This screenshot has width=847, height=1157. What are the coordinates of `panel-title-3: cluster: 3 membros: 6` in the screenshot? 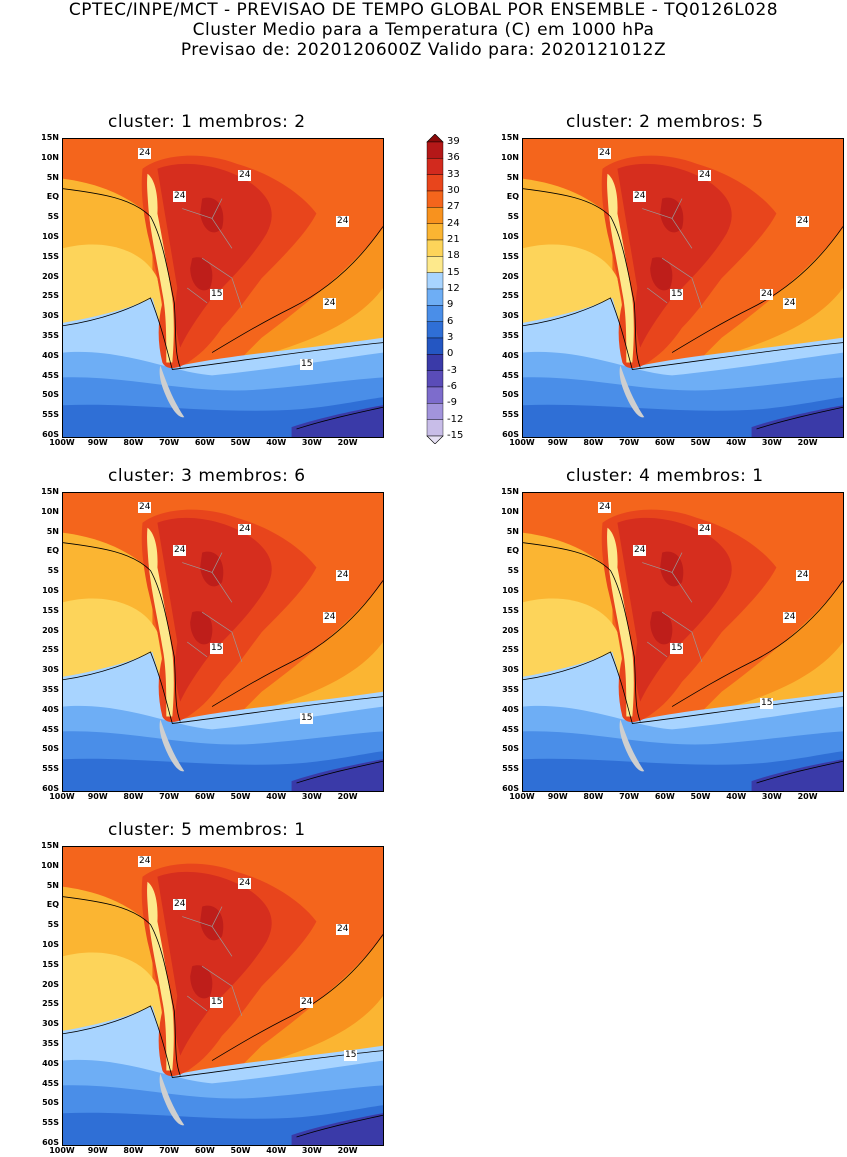 It's located at (207, 476).